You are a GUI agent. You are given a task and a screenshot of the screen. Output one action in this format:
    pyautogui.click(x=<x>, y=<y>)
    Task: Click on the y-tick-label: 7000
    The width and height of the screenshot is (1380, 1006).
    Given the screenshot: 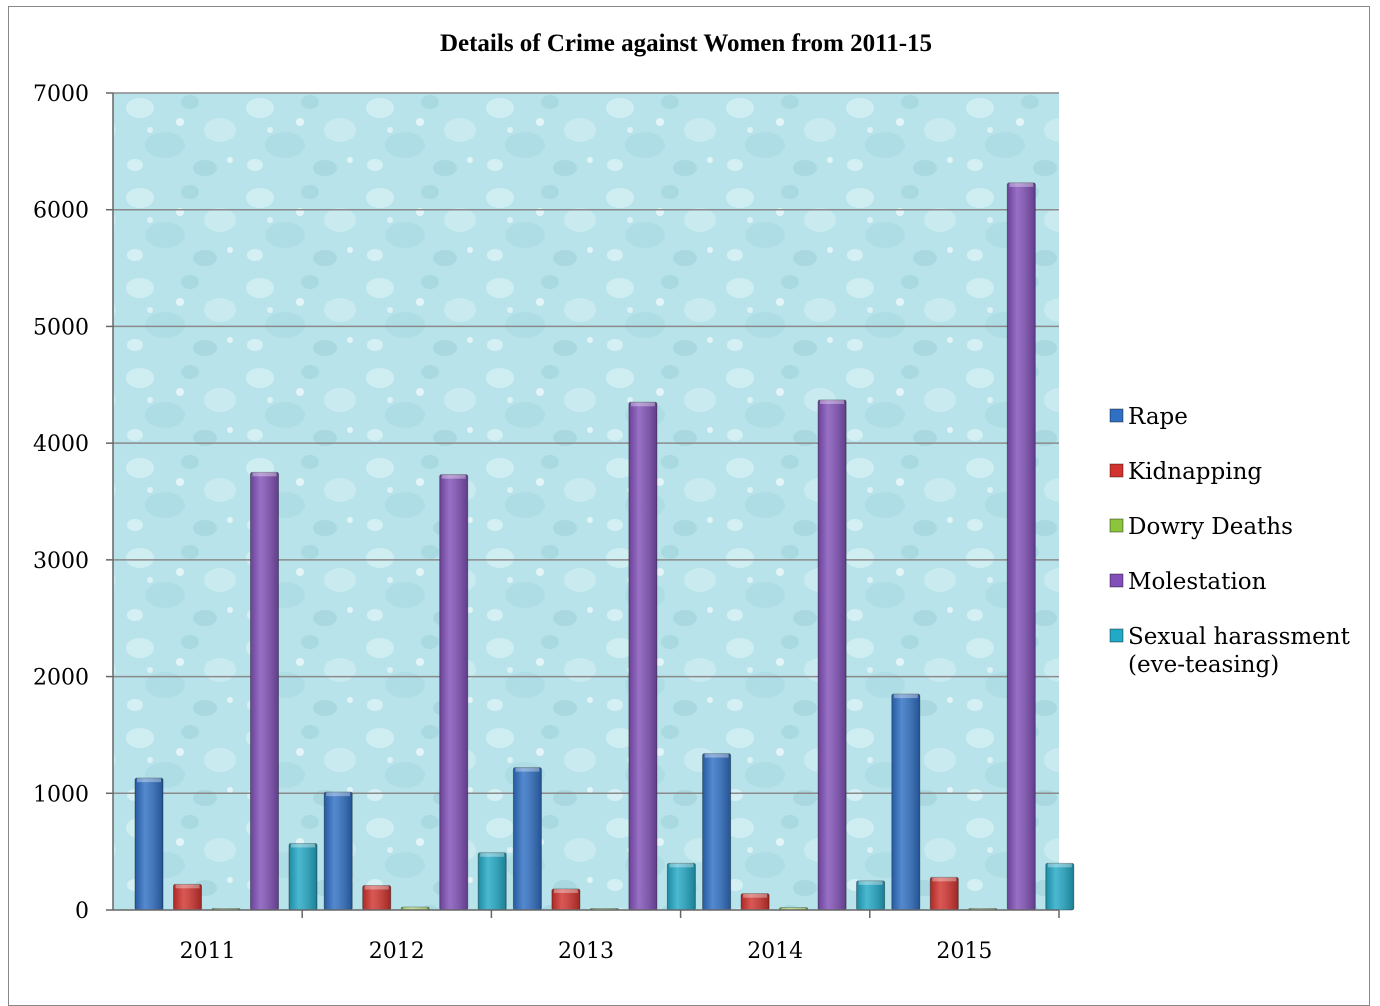 What is the action you would take?
    pyautogui.click(x=61, y=94)
    